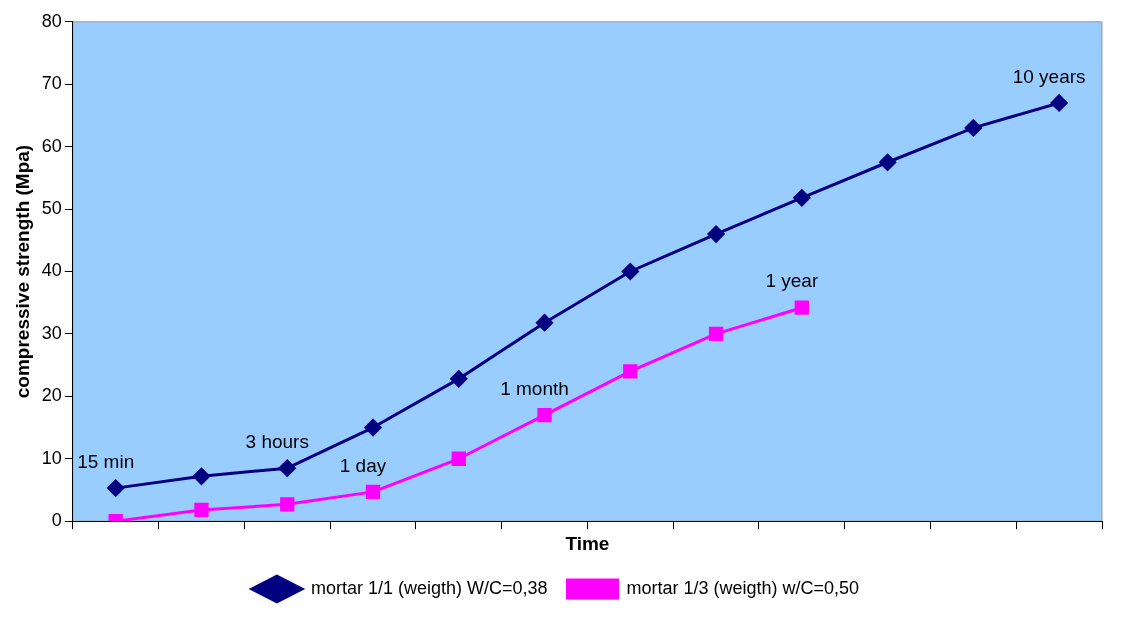 This screenshot has height=620, width=1125. What do you see at coordinates (22, 271) in the screenshot?
I see `y-axis-title: compressive strength (Mpa)` at bounding box center [22, 271].